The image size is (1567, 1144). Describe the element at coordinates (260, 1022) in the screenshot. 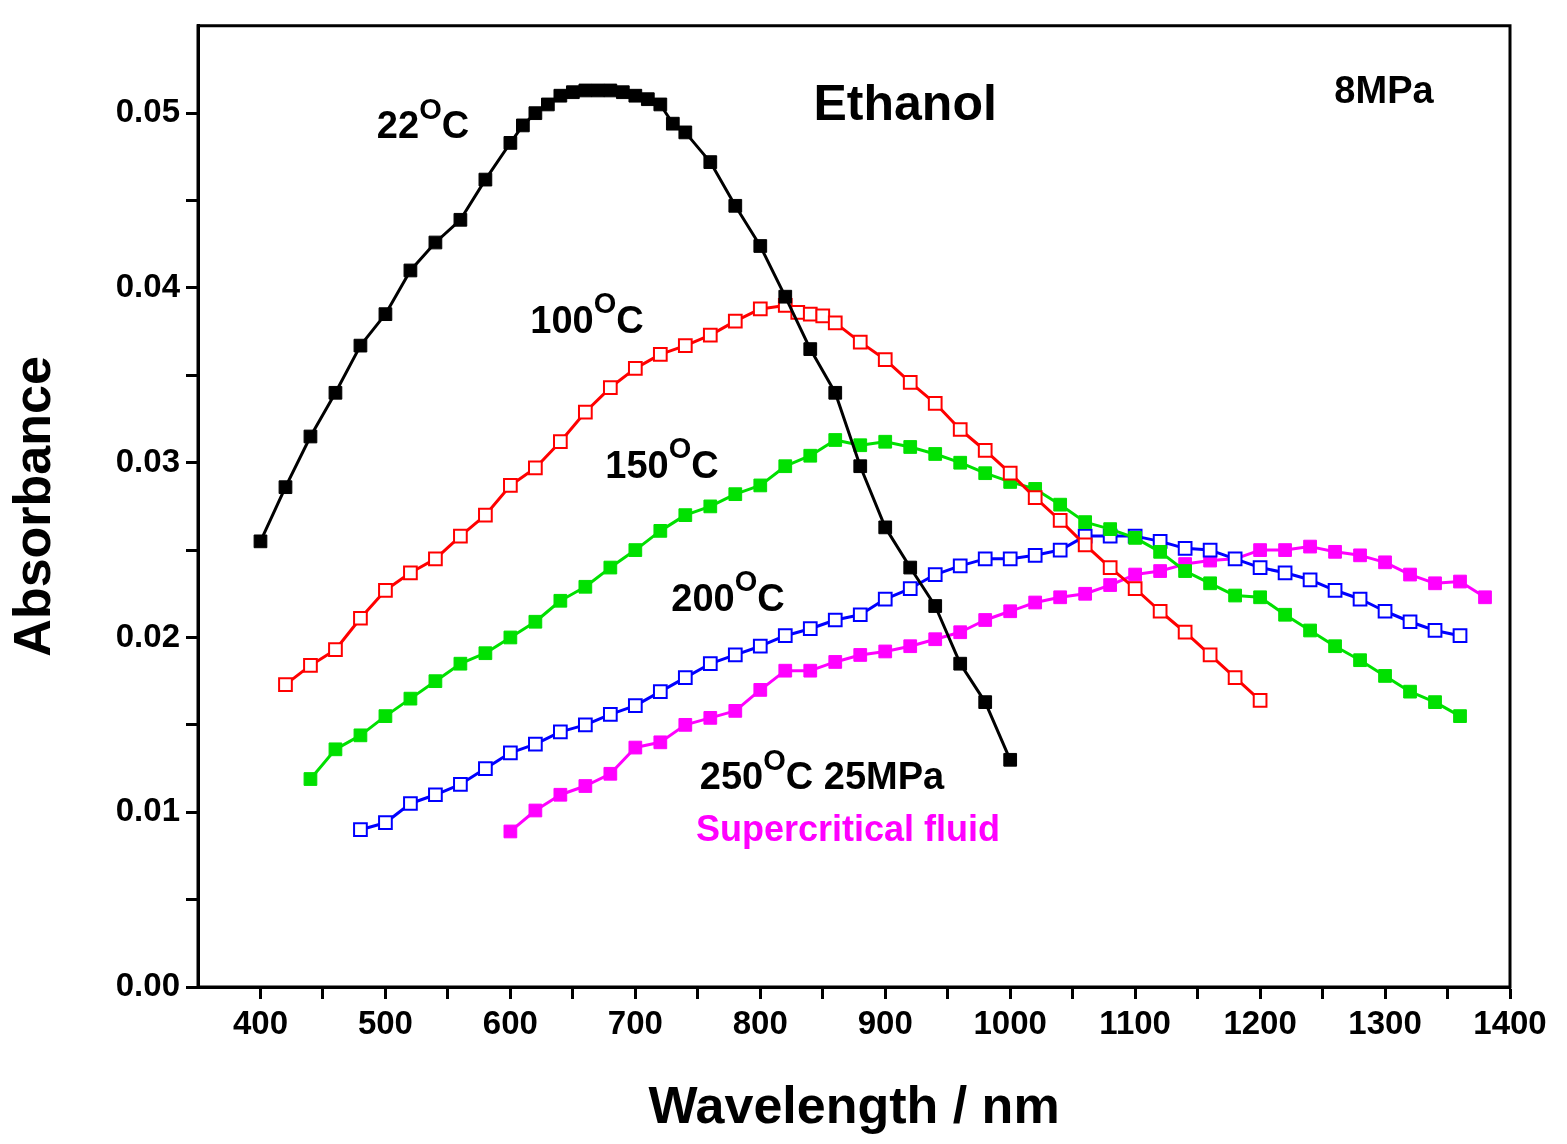

I see `x-tick-label: 400` at that location.